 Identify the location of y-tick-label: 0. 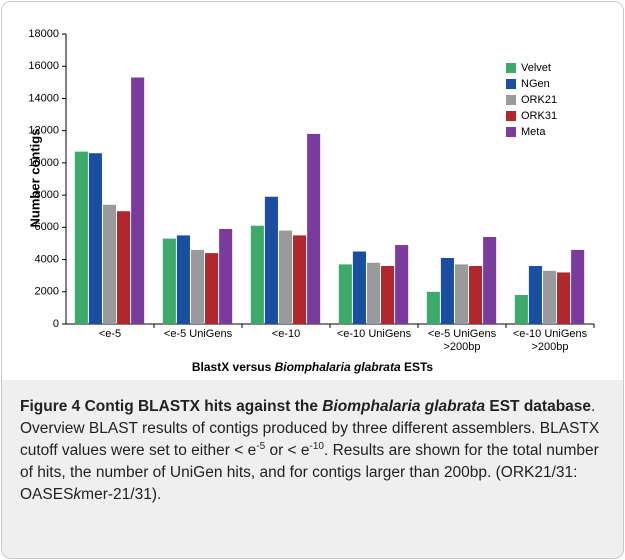
(56, 324).